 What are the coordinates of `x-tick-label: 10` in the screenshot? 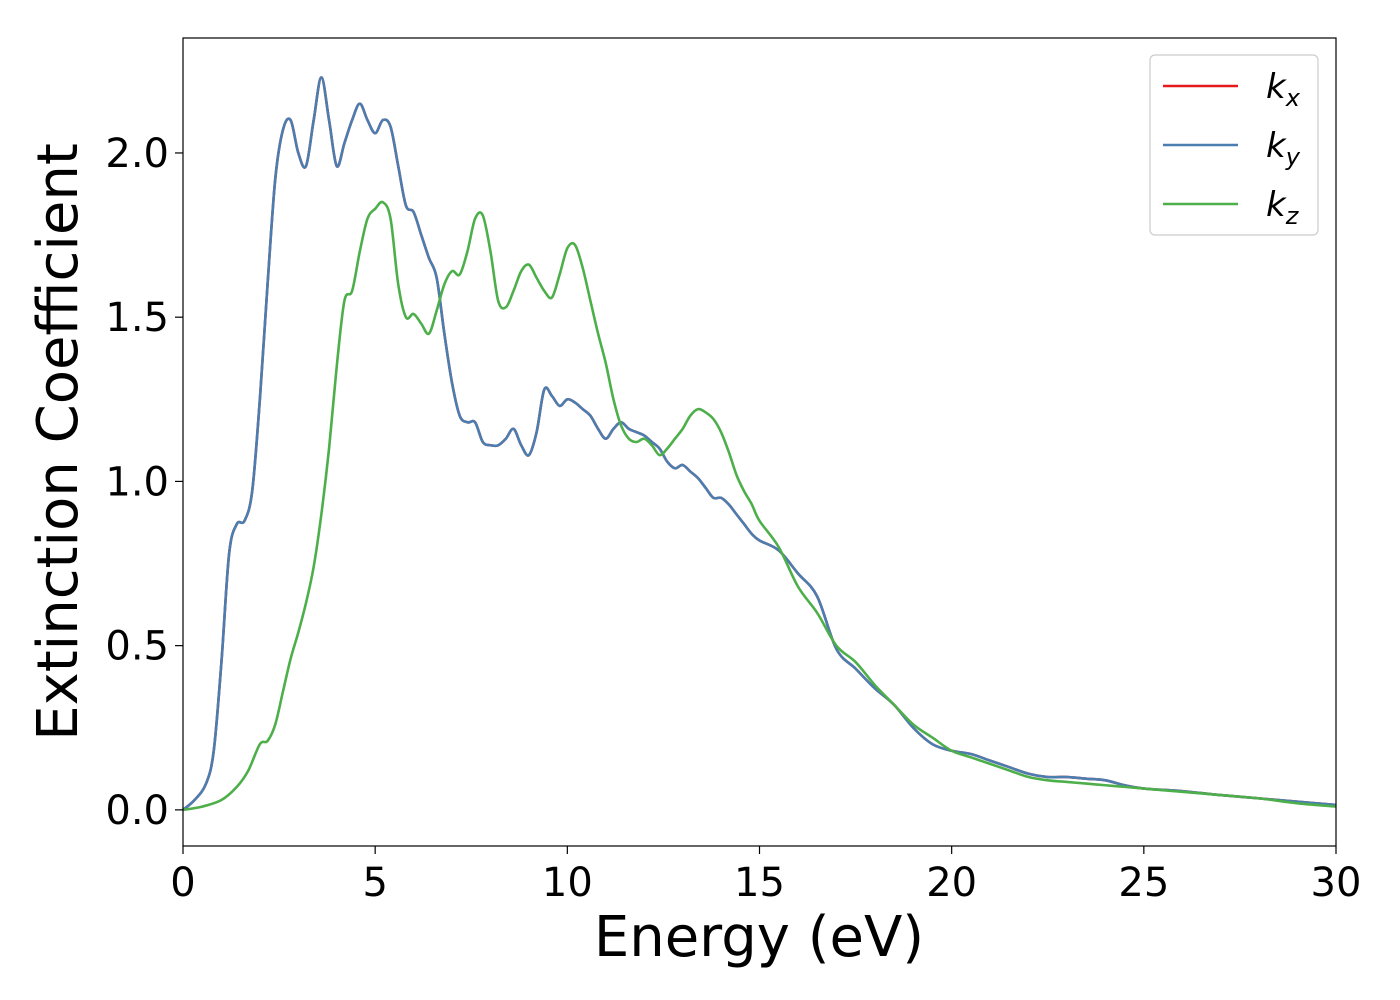 It's located at (567, 883).